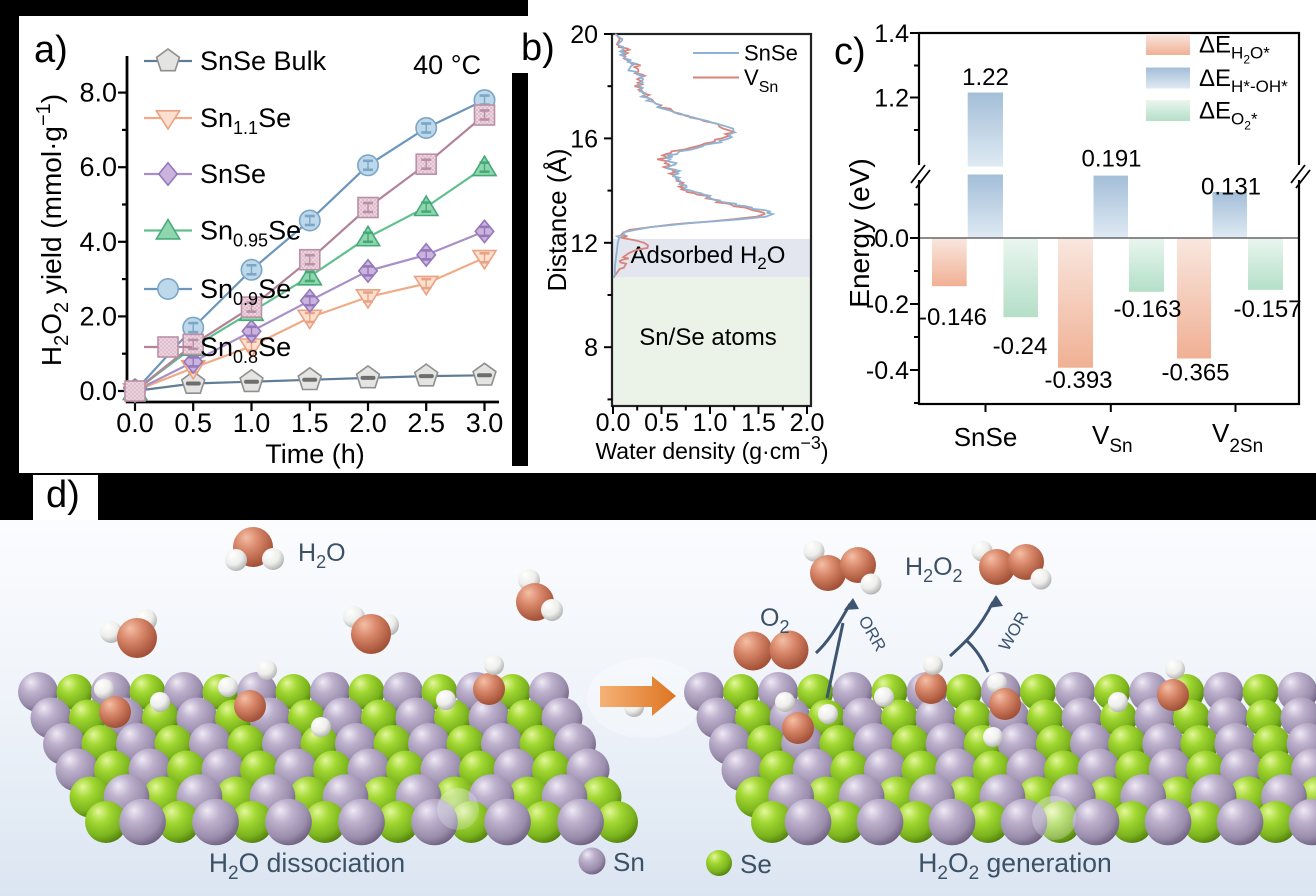 The height and width of the screenshot is (896, 1316). What do you see at coordinates (53, 230) in the screenshot?
I see `svg-text: H2O2 yield (mmol·g−1)` at bounding box center [53, 230].